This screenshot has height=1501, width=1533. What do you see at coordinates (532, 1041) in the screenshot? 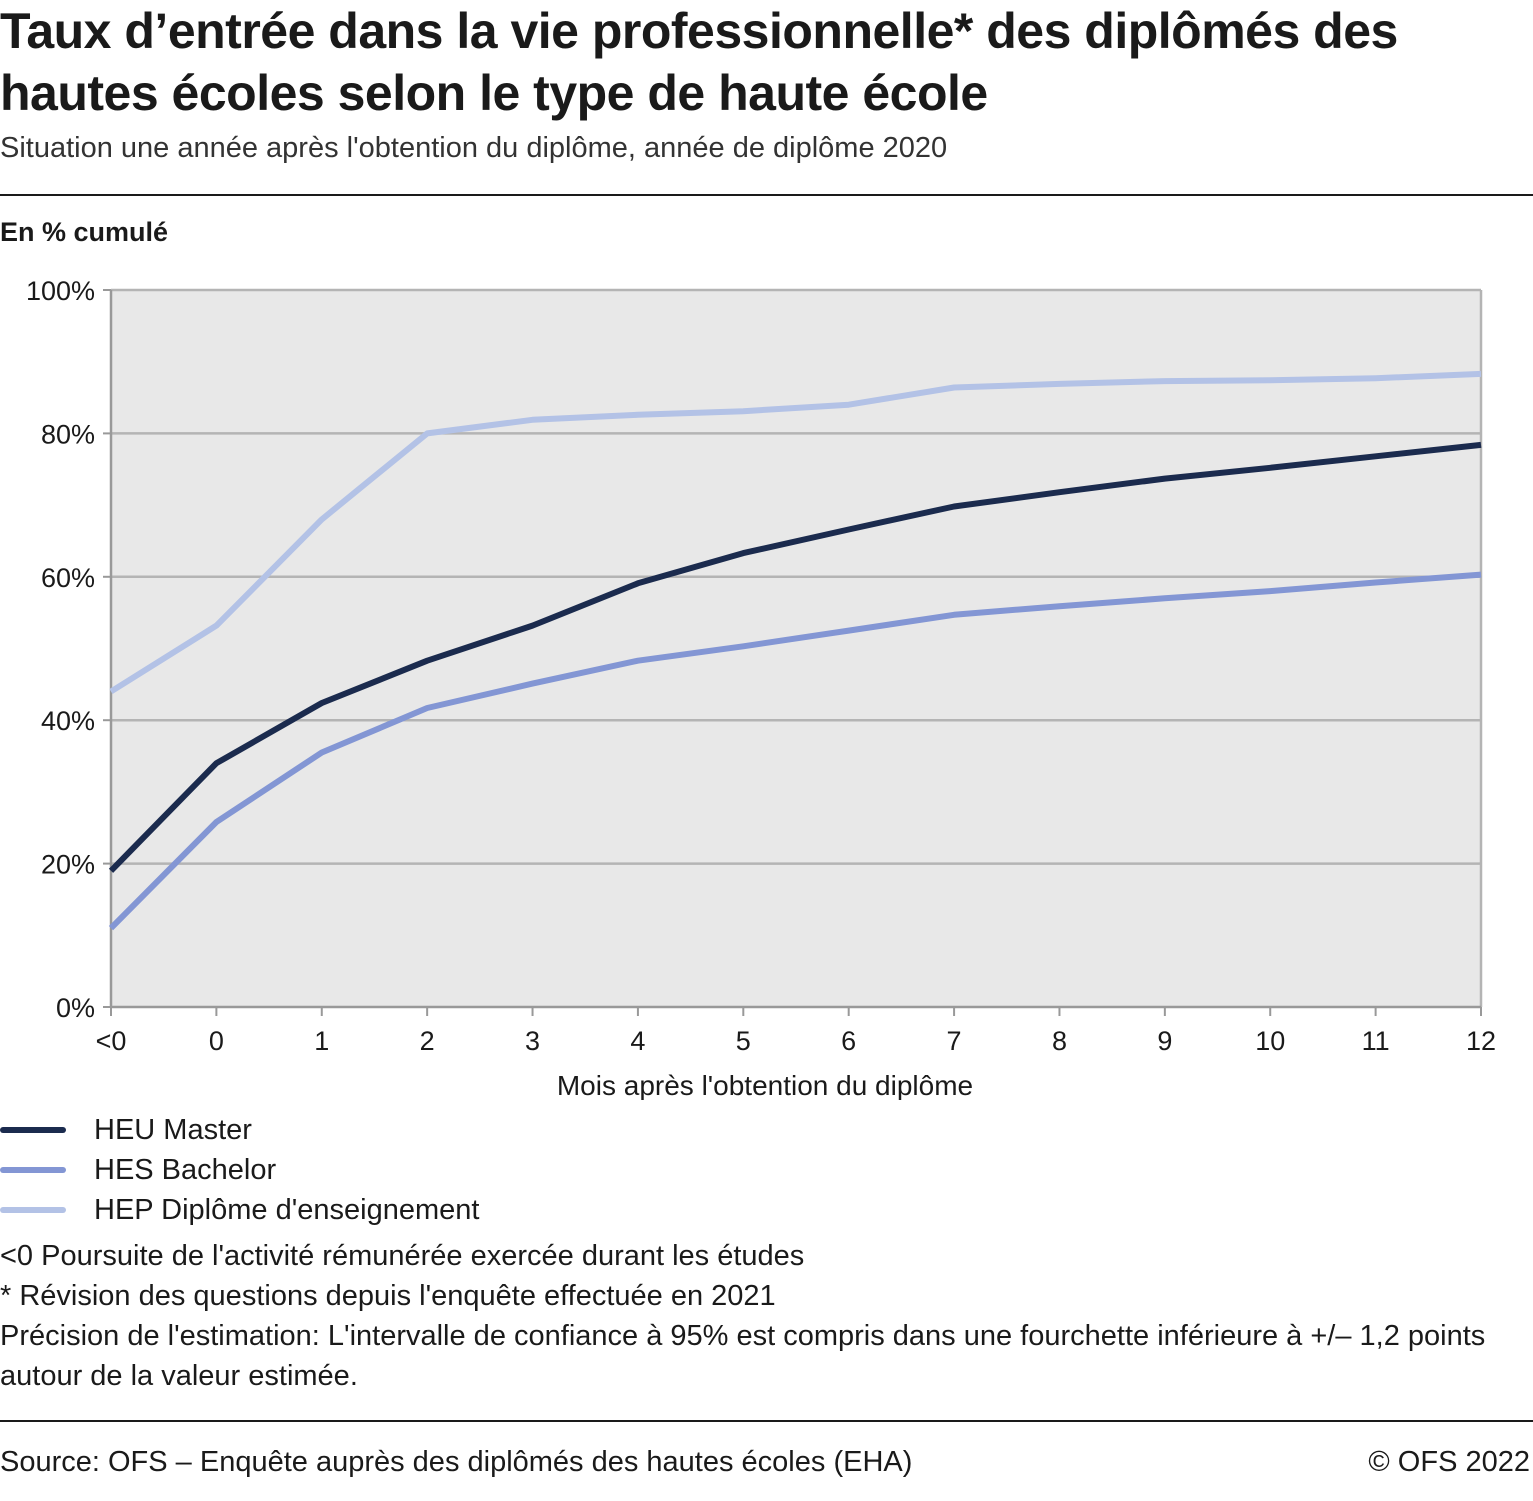
I see `x-tick-label: 3` at bounding box center [532, 1041].